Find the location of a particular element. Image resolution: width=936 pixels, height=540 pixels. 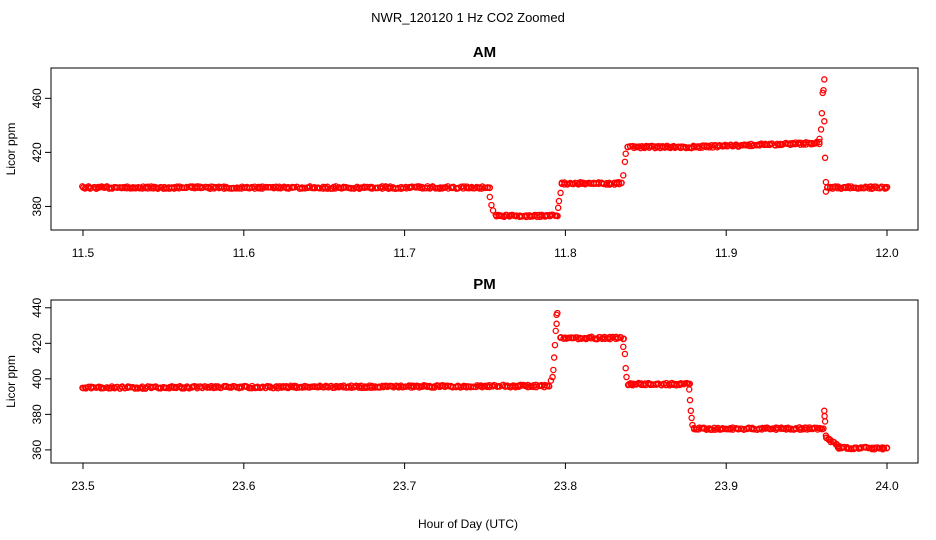

y-tick-label: 400 is located at coordinates (37, 379).